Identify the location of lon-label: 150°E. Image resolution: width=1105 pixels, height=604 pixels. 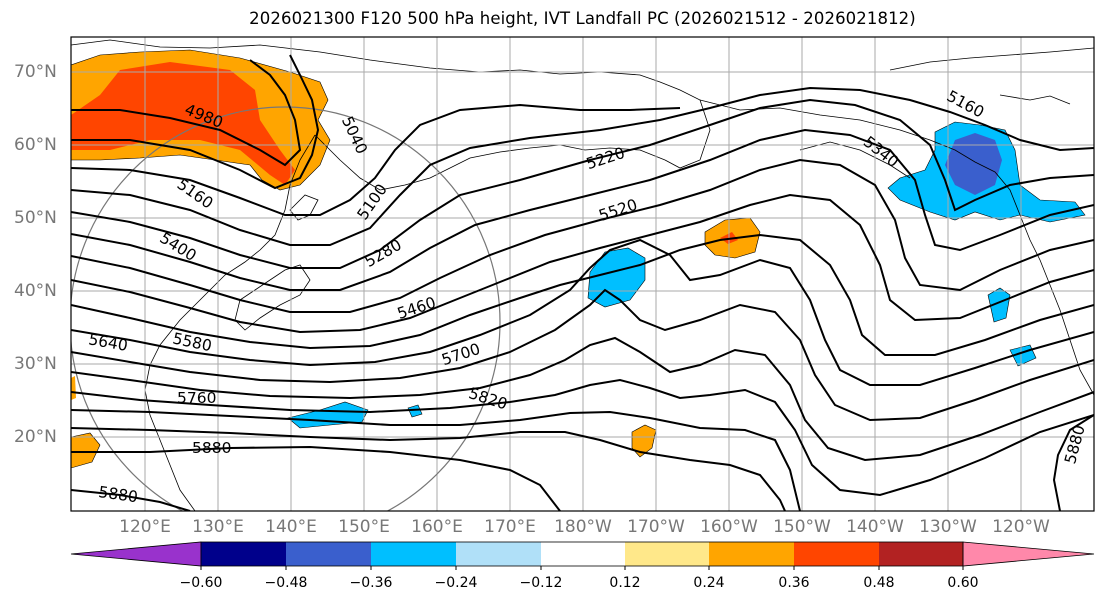
(364, 527).